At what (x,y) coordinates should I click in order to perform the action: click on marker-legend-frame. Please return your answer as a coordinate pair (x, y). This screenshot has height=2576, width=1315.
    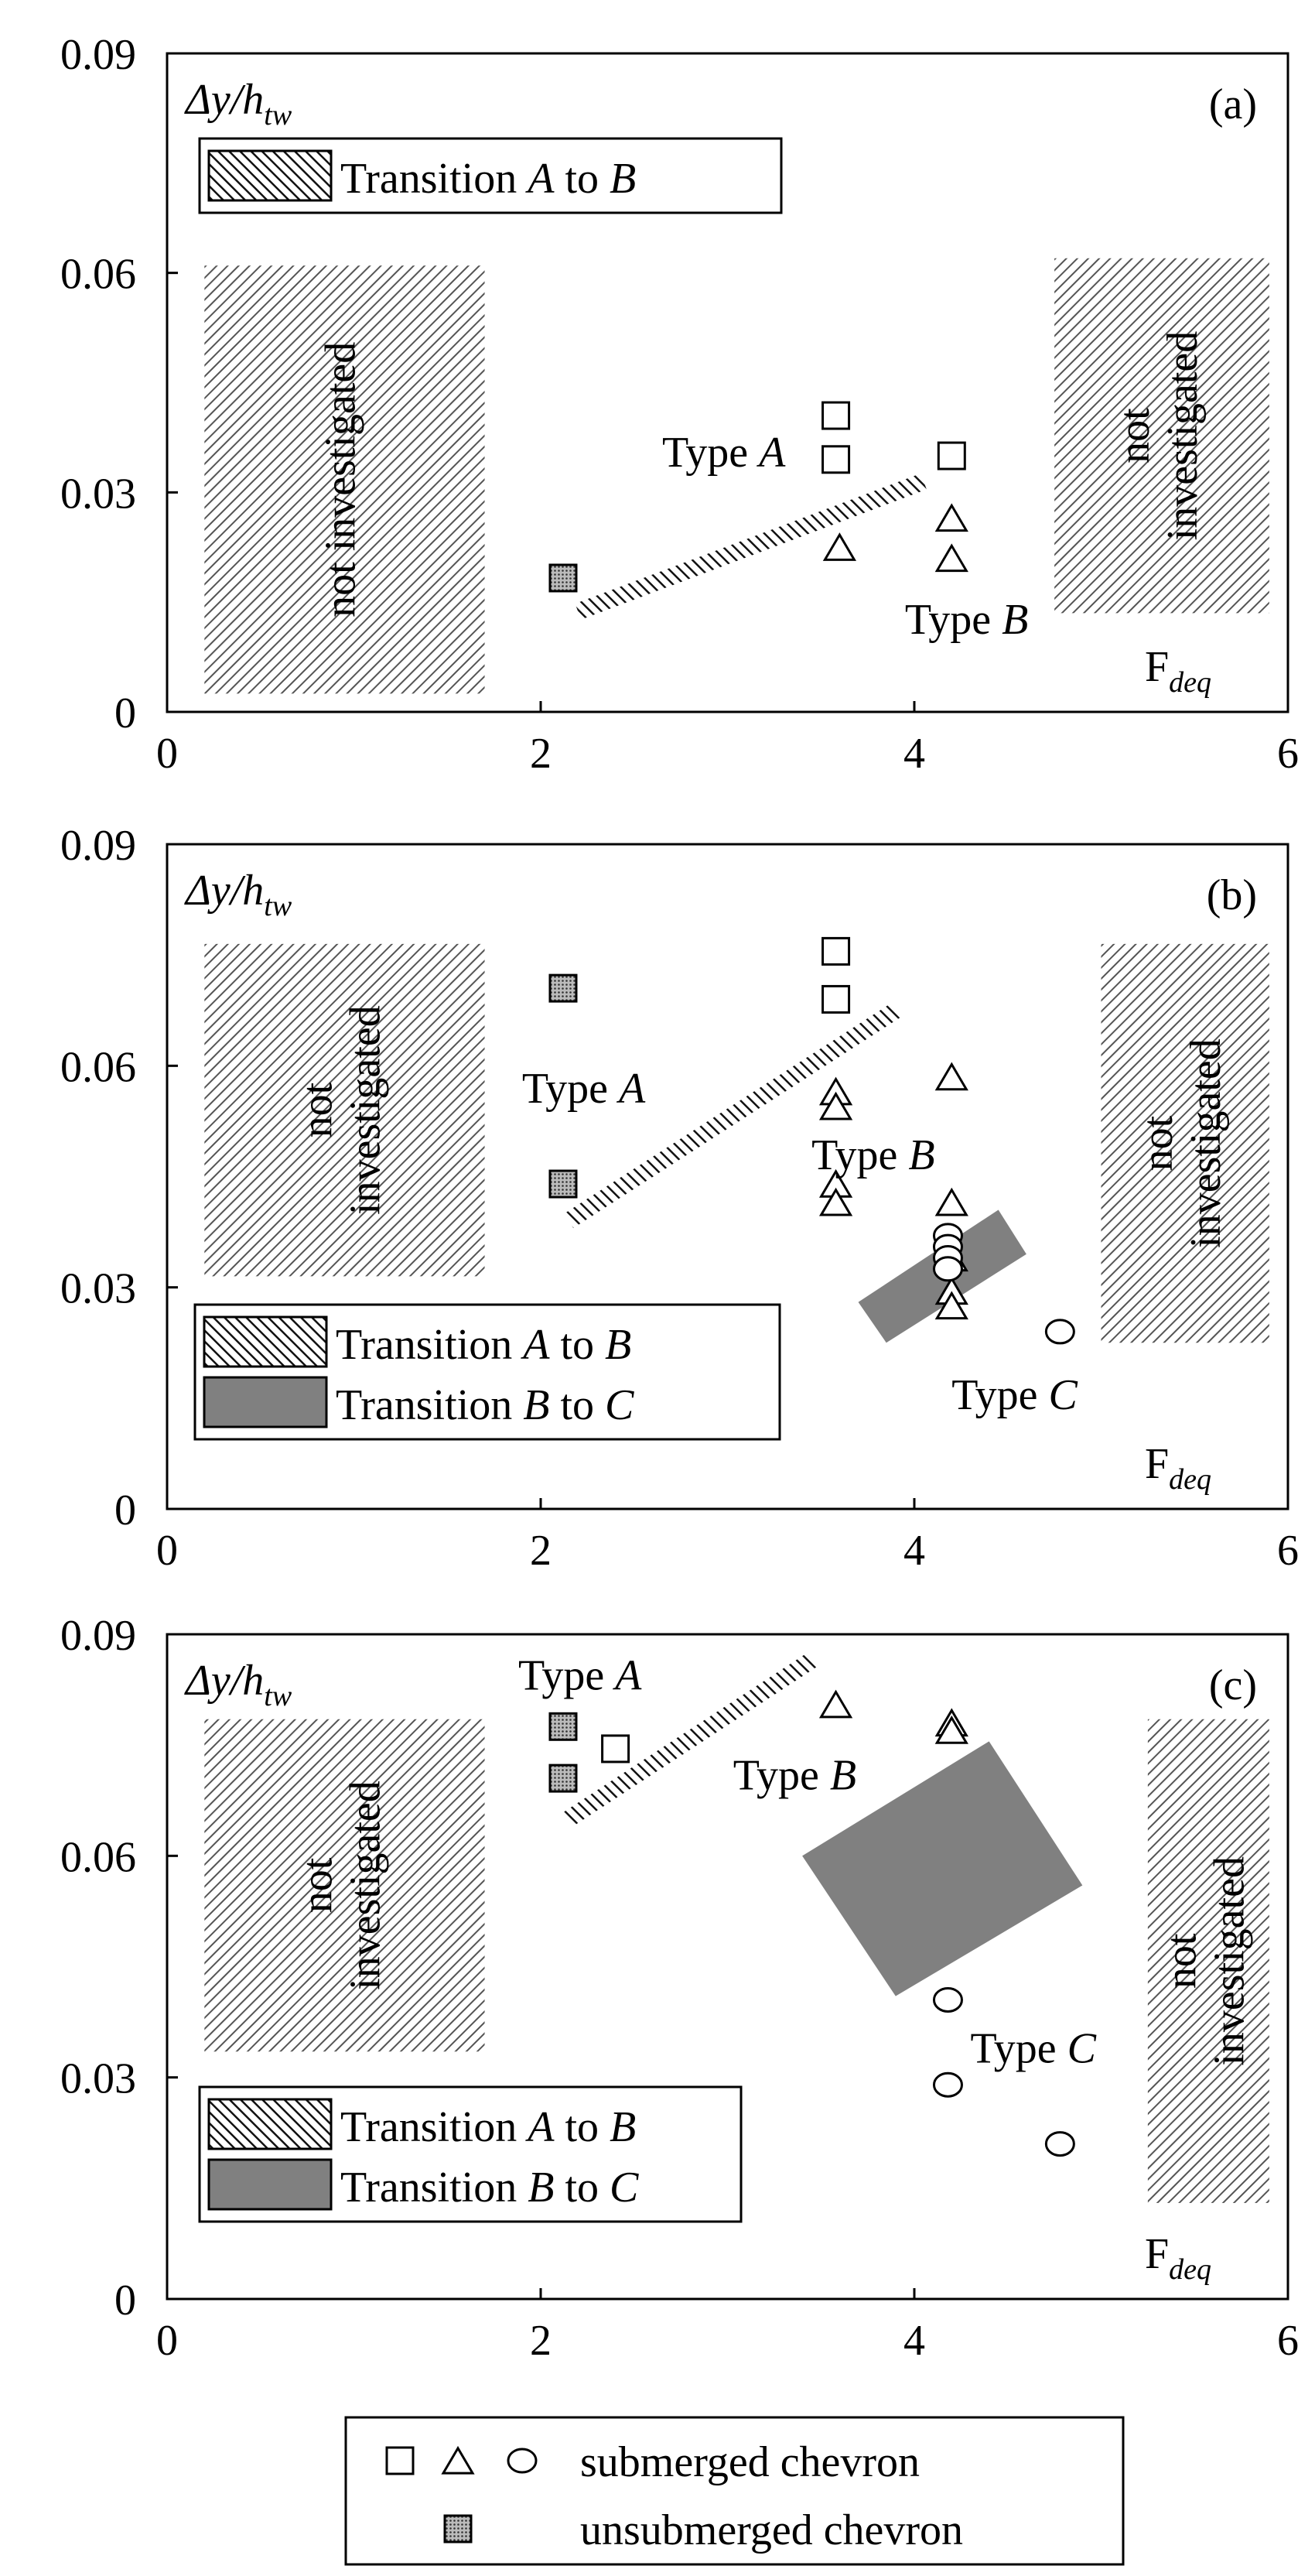
    Looking at the image, I should click on (734, 2491).